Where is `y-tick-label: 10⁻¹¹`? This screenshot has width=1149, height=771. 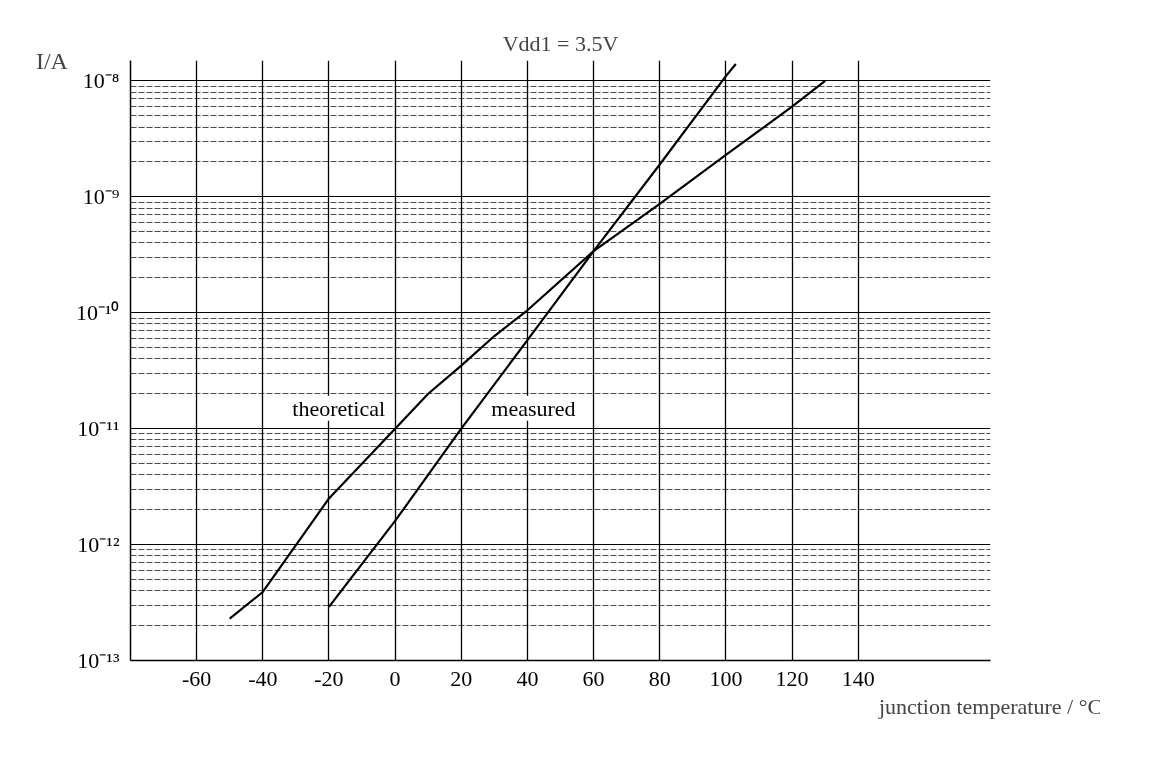
y-tick-label: 10⁻¹¹ is located at coordinates (98, 429).